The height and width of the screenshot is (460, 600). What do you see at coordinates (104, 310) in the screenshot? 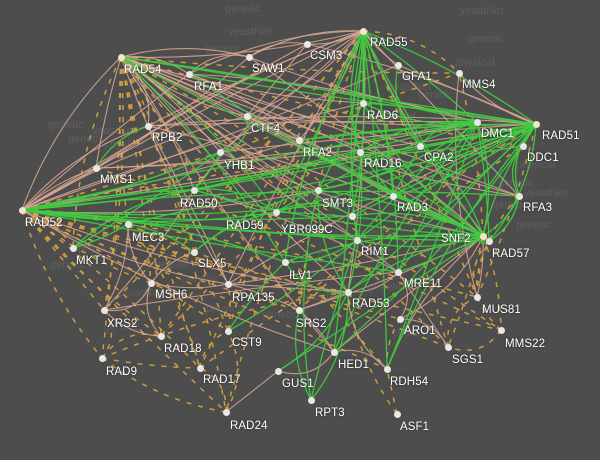
I see `node-xrs2` at bounding box center [104, 310].